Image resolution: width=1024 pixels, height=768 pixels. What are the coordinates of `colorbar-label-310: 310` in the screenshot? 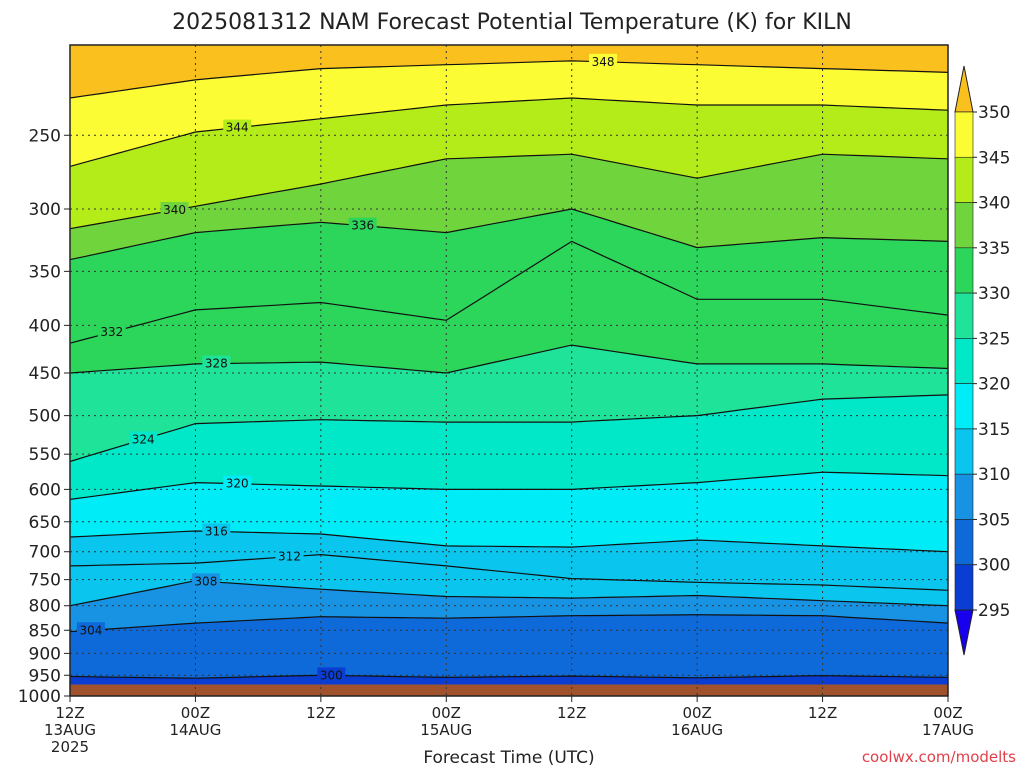 It's located at (994, 475).